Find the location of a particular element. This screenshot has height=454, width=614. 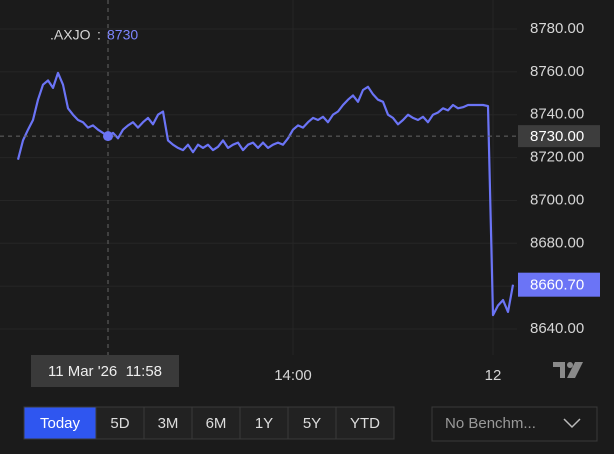

y-tick-label: 8720.00 is located at coordinates (557, 157).